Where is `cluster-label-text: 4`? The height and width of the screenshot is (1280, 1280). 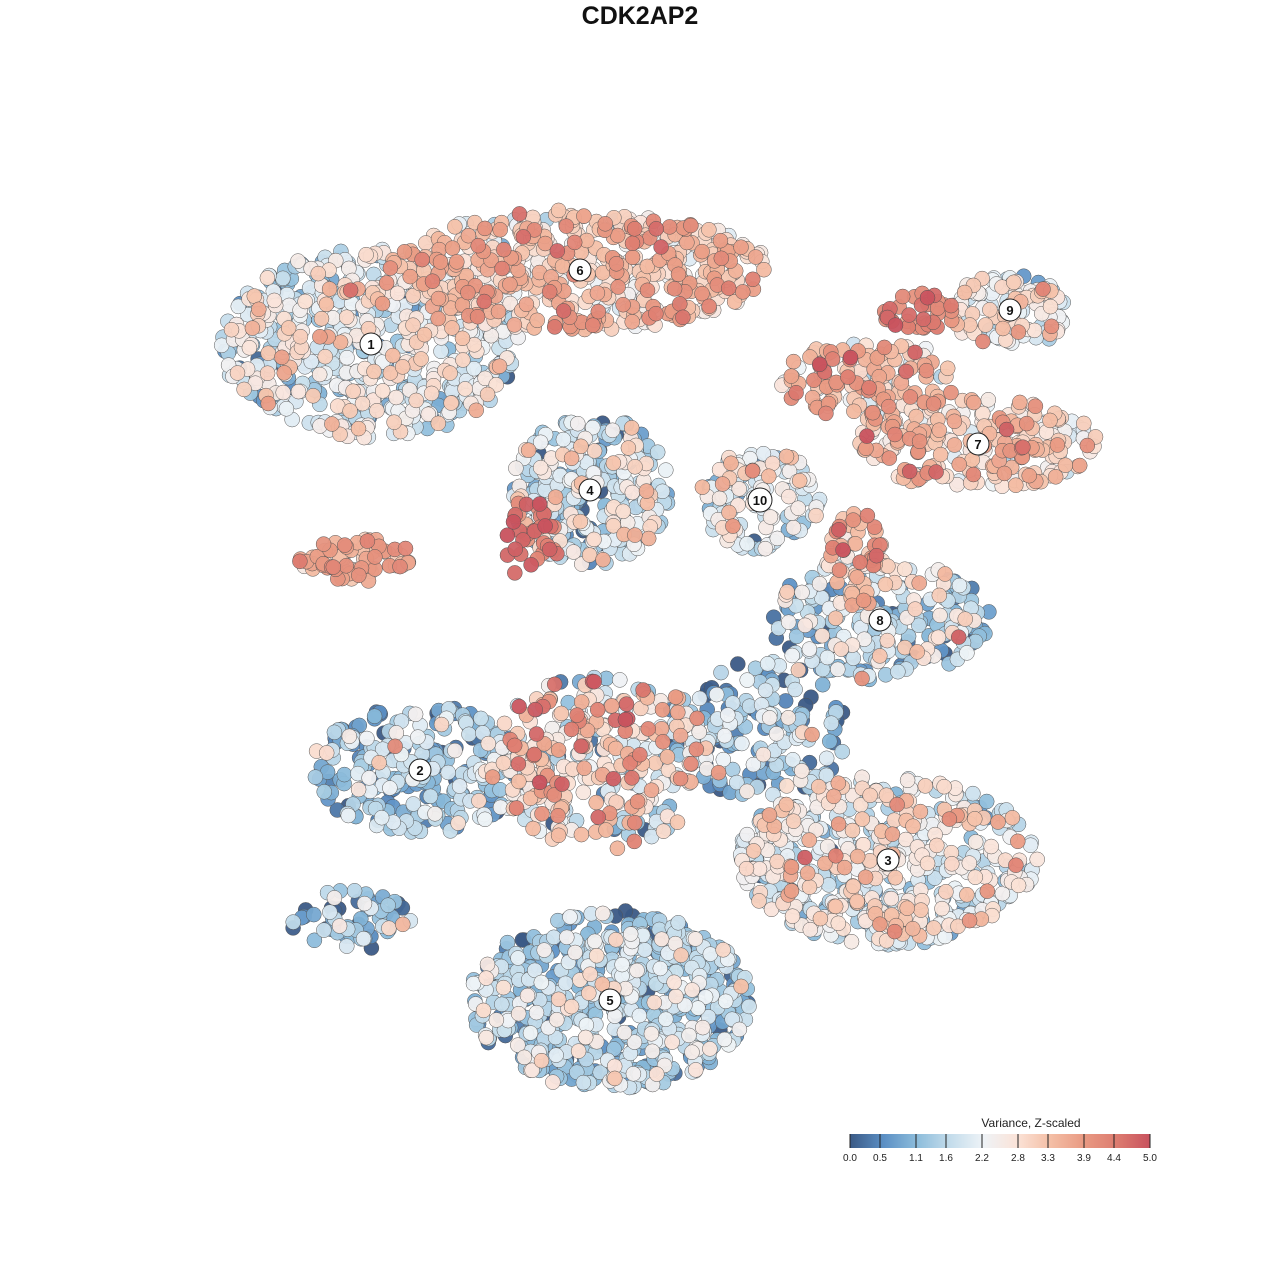
cluster-label-text: 4 is located at coordinates (590, 490).